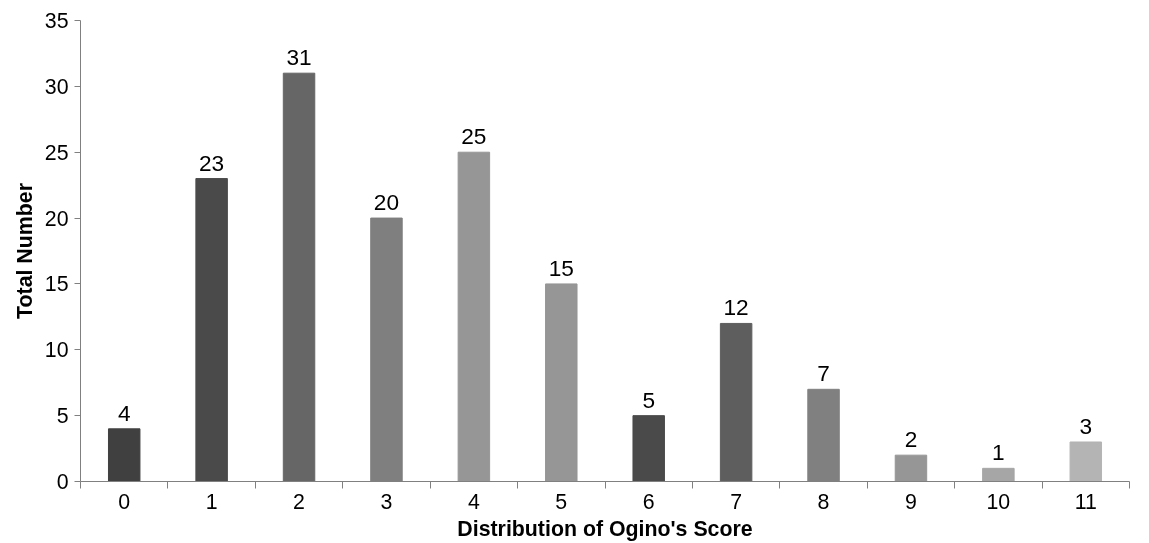 This screenshot has width=1149, height=543. I want to click on data-label: 15, so click(561, 267).